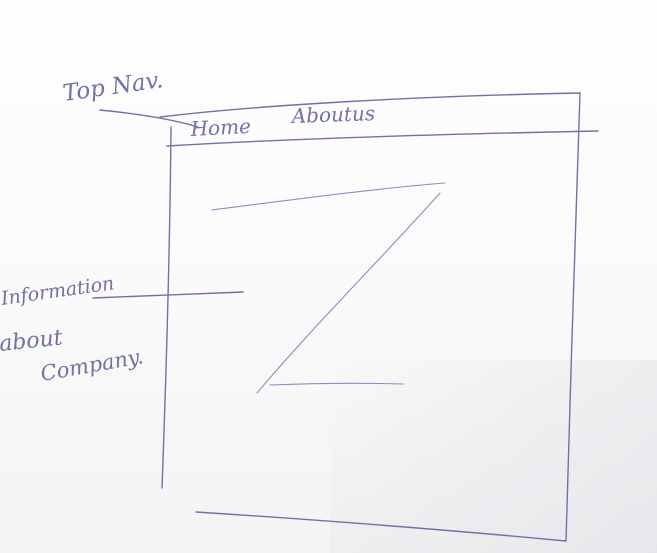 The height and width of the screenshot is (553, 657). I want to click on frame-top-edge, so click(370, 105).